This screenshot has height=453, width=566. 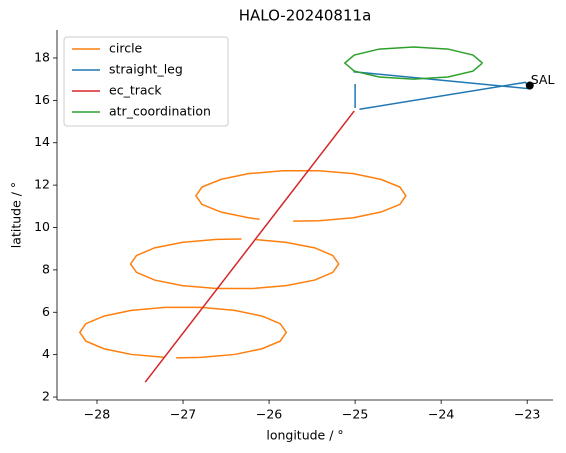 I want to click on series-line, so click(x=413, y=63).